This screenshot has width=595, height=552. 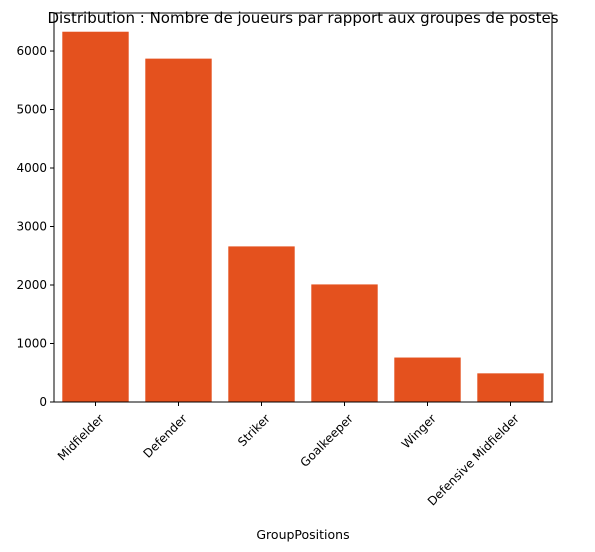 What do you see at coordinates (31, 285) in the screenshot?
I see `y-tick-label: 2000` at bounding box center [31, 285].